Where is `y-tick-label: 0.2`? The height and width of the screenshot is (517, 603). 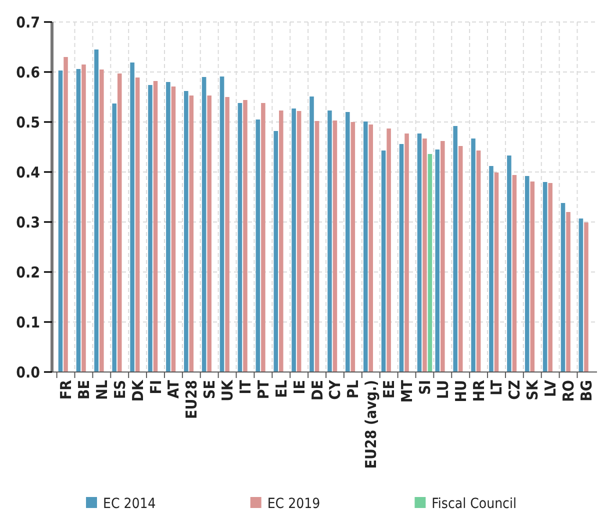 y-tick-label: 0.2 is located at coordinates (28, 272).